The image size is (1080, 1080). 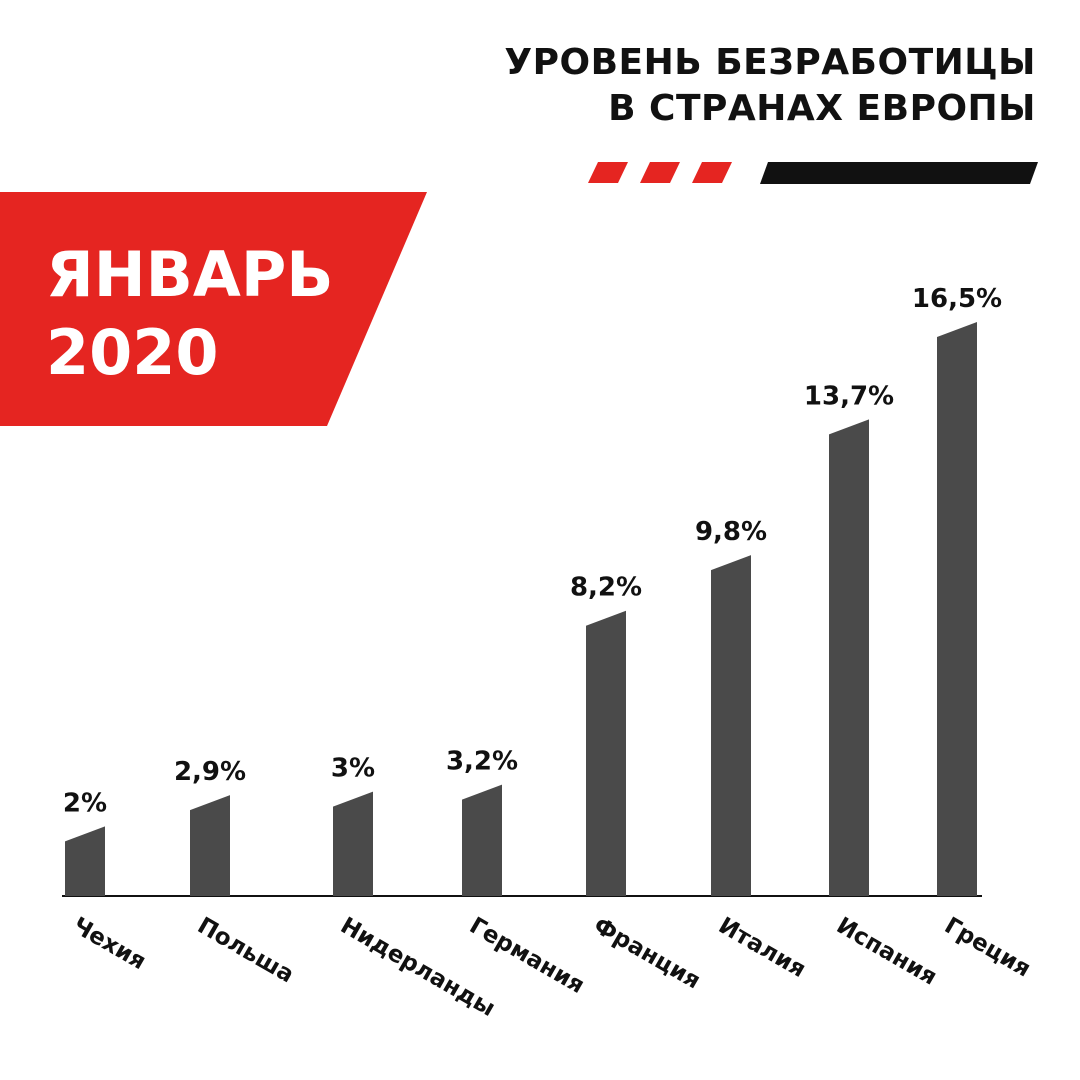 I want to click on period-label: ЯНВАРЬ 2020, so click(x=190, y=314).